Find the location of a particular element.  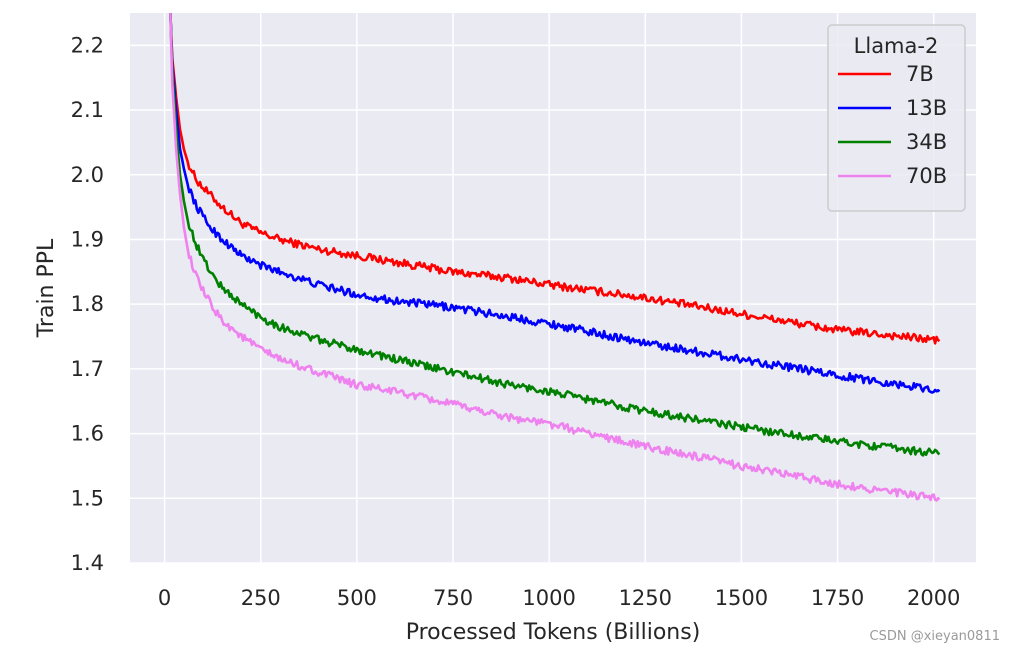

x-tick-label: 500 is located at coordinates (357, 598).